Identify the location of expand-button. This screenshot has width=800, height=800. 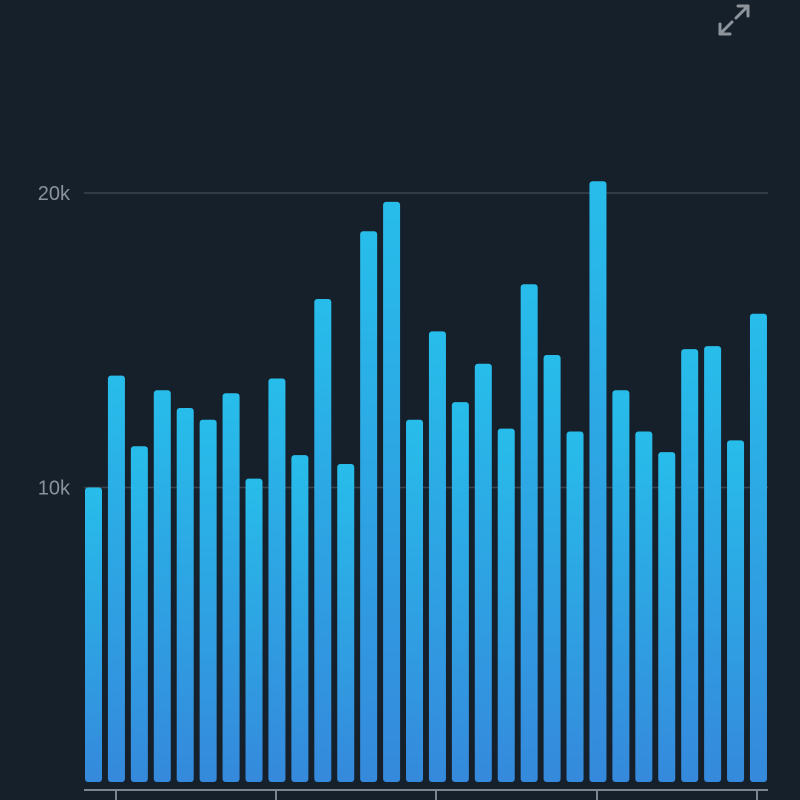
(734, 20).